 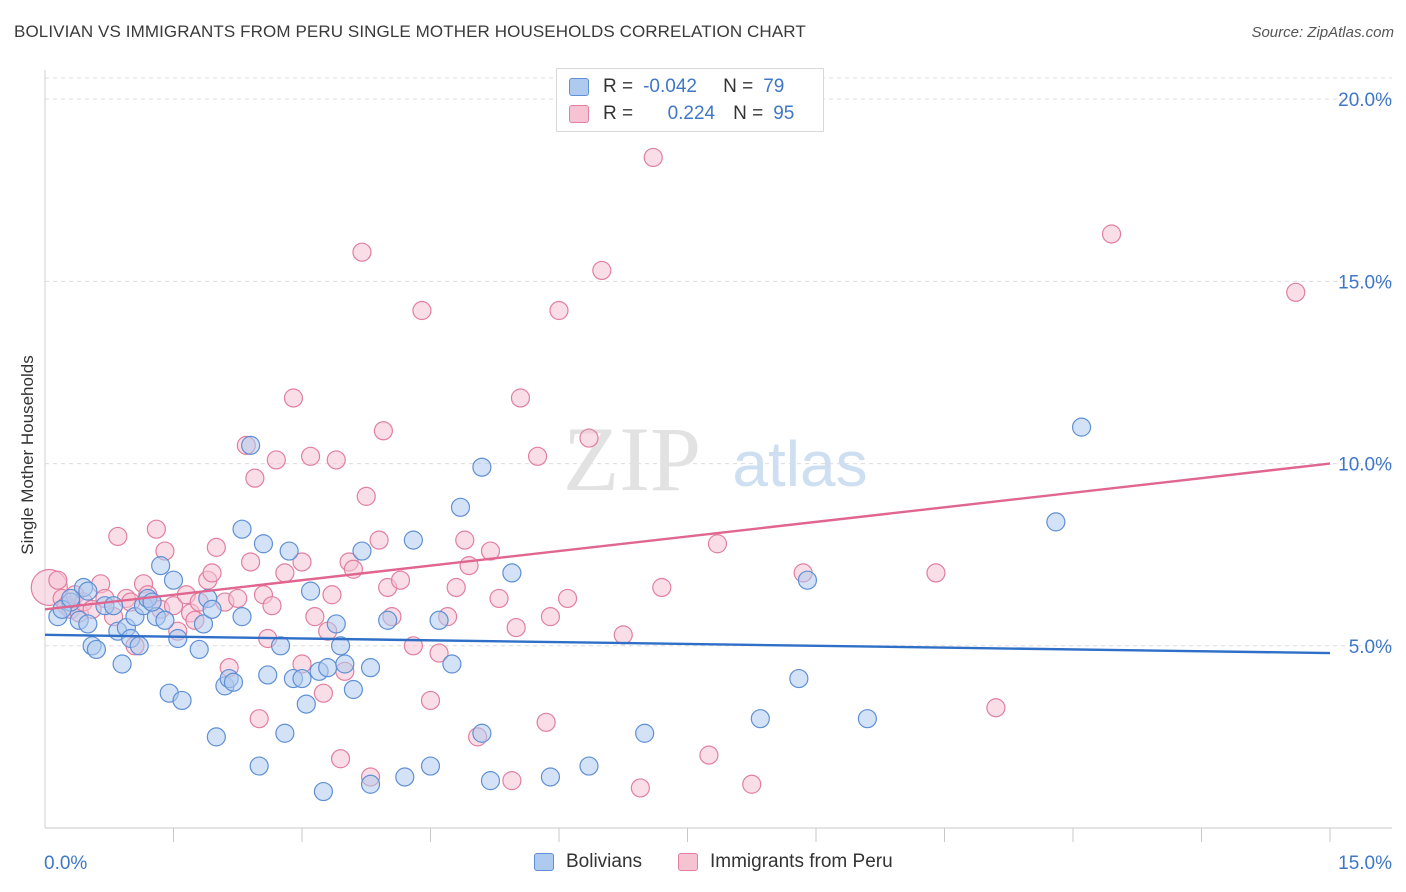 What do you see at coordinates (27, 454) in the screenshot?
I see `y-axis-label: Single Mother Households` at bounding box center [27, 454].